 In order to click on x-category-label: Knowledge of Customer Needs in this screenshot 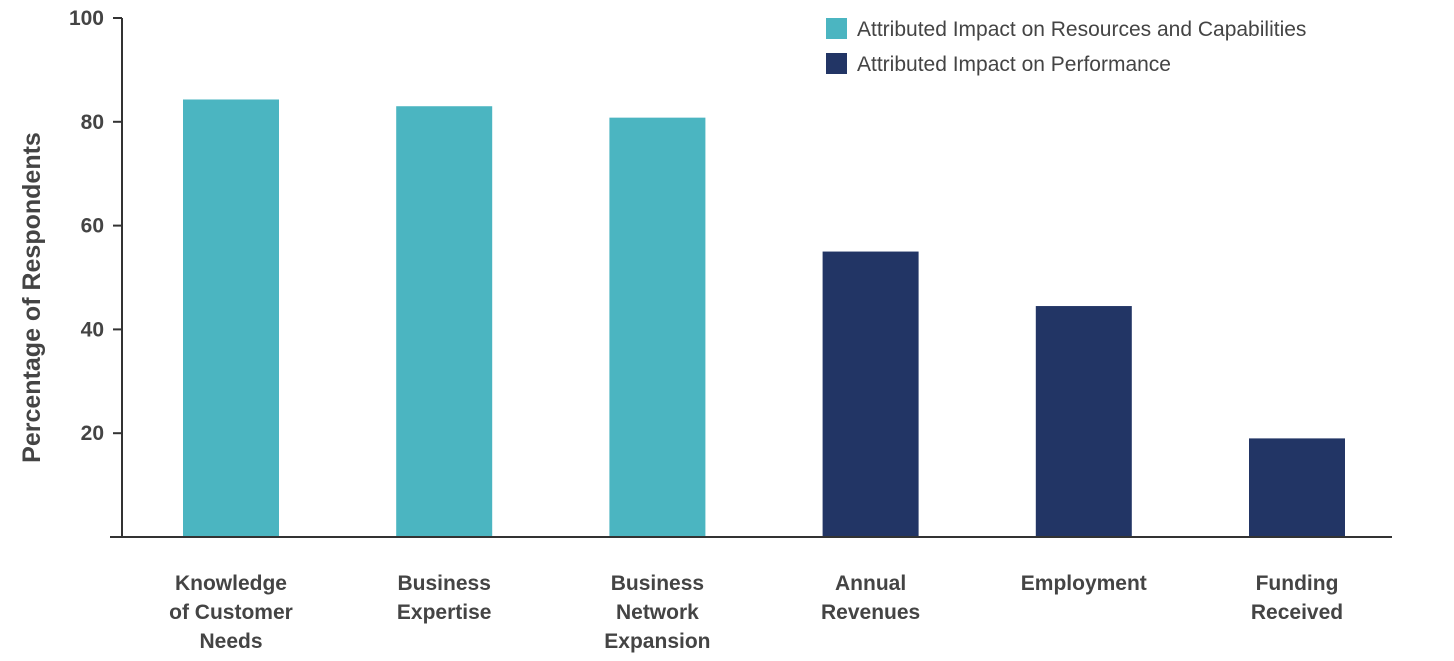, I will do `click(231, 612)`.